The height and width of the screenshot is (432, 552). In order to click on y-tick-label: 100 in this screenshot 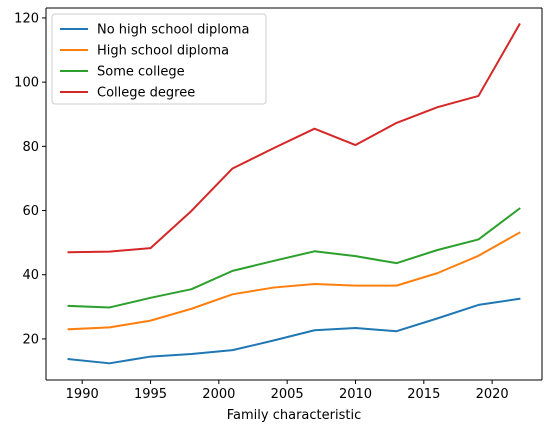, I will do `click(26, 83)`.